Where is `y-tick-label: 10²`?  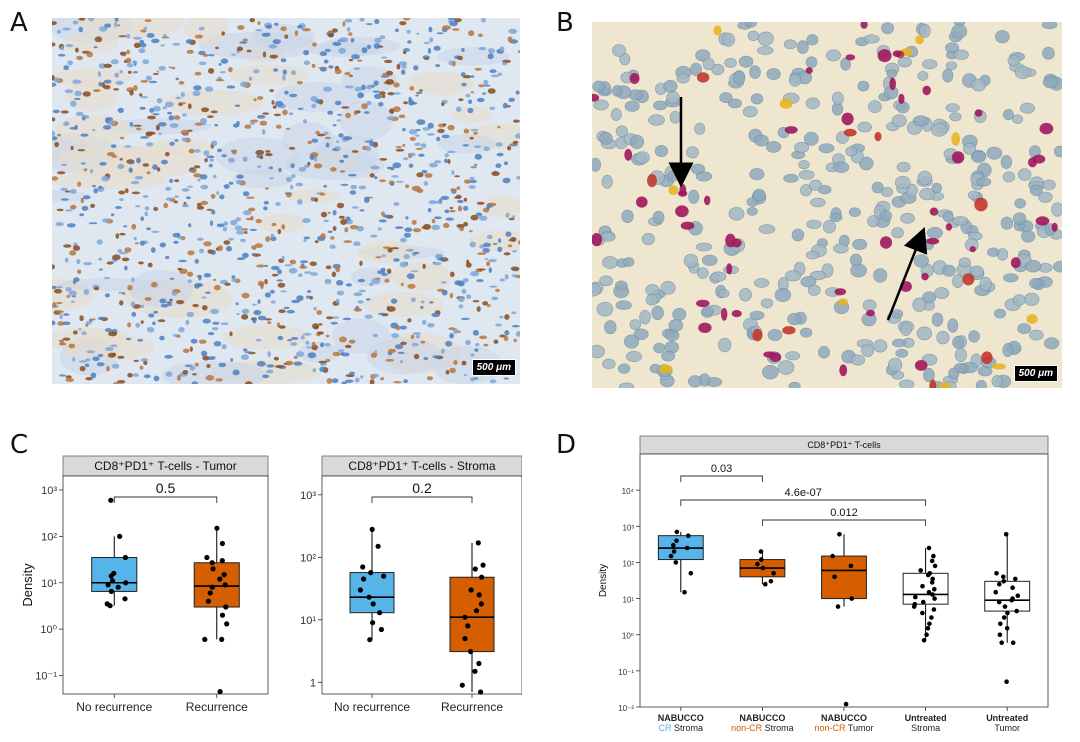 y-tick-label: 10² is located at coordinates (628, 563).